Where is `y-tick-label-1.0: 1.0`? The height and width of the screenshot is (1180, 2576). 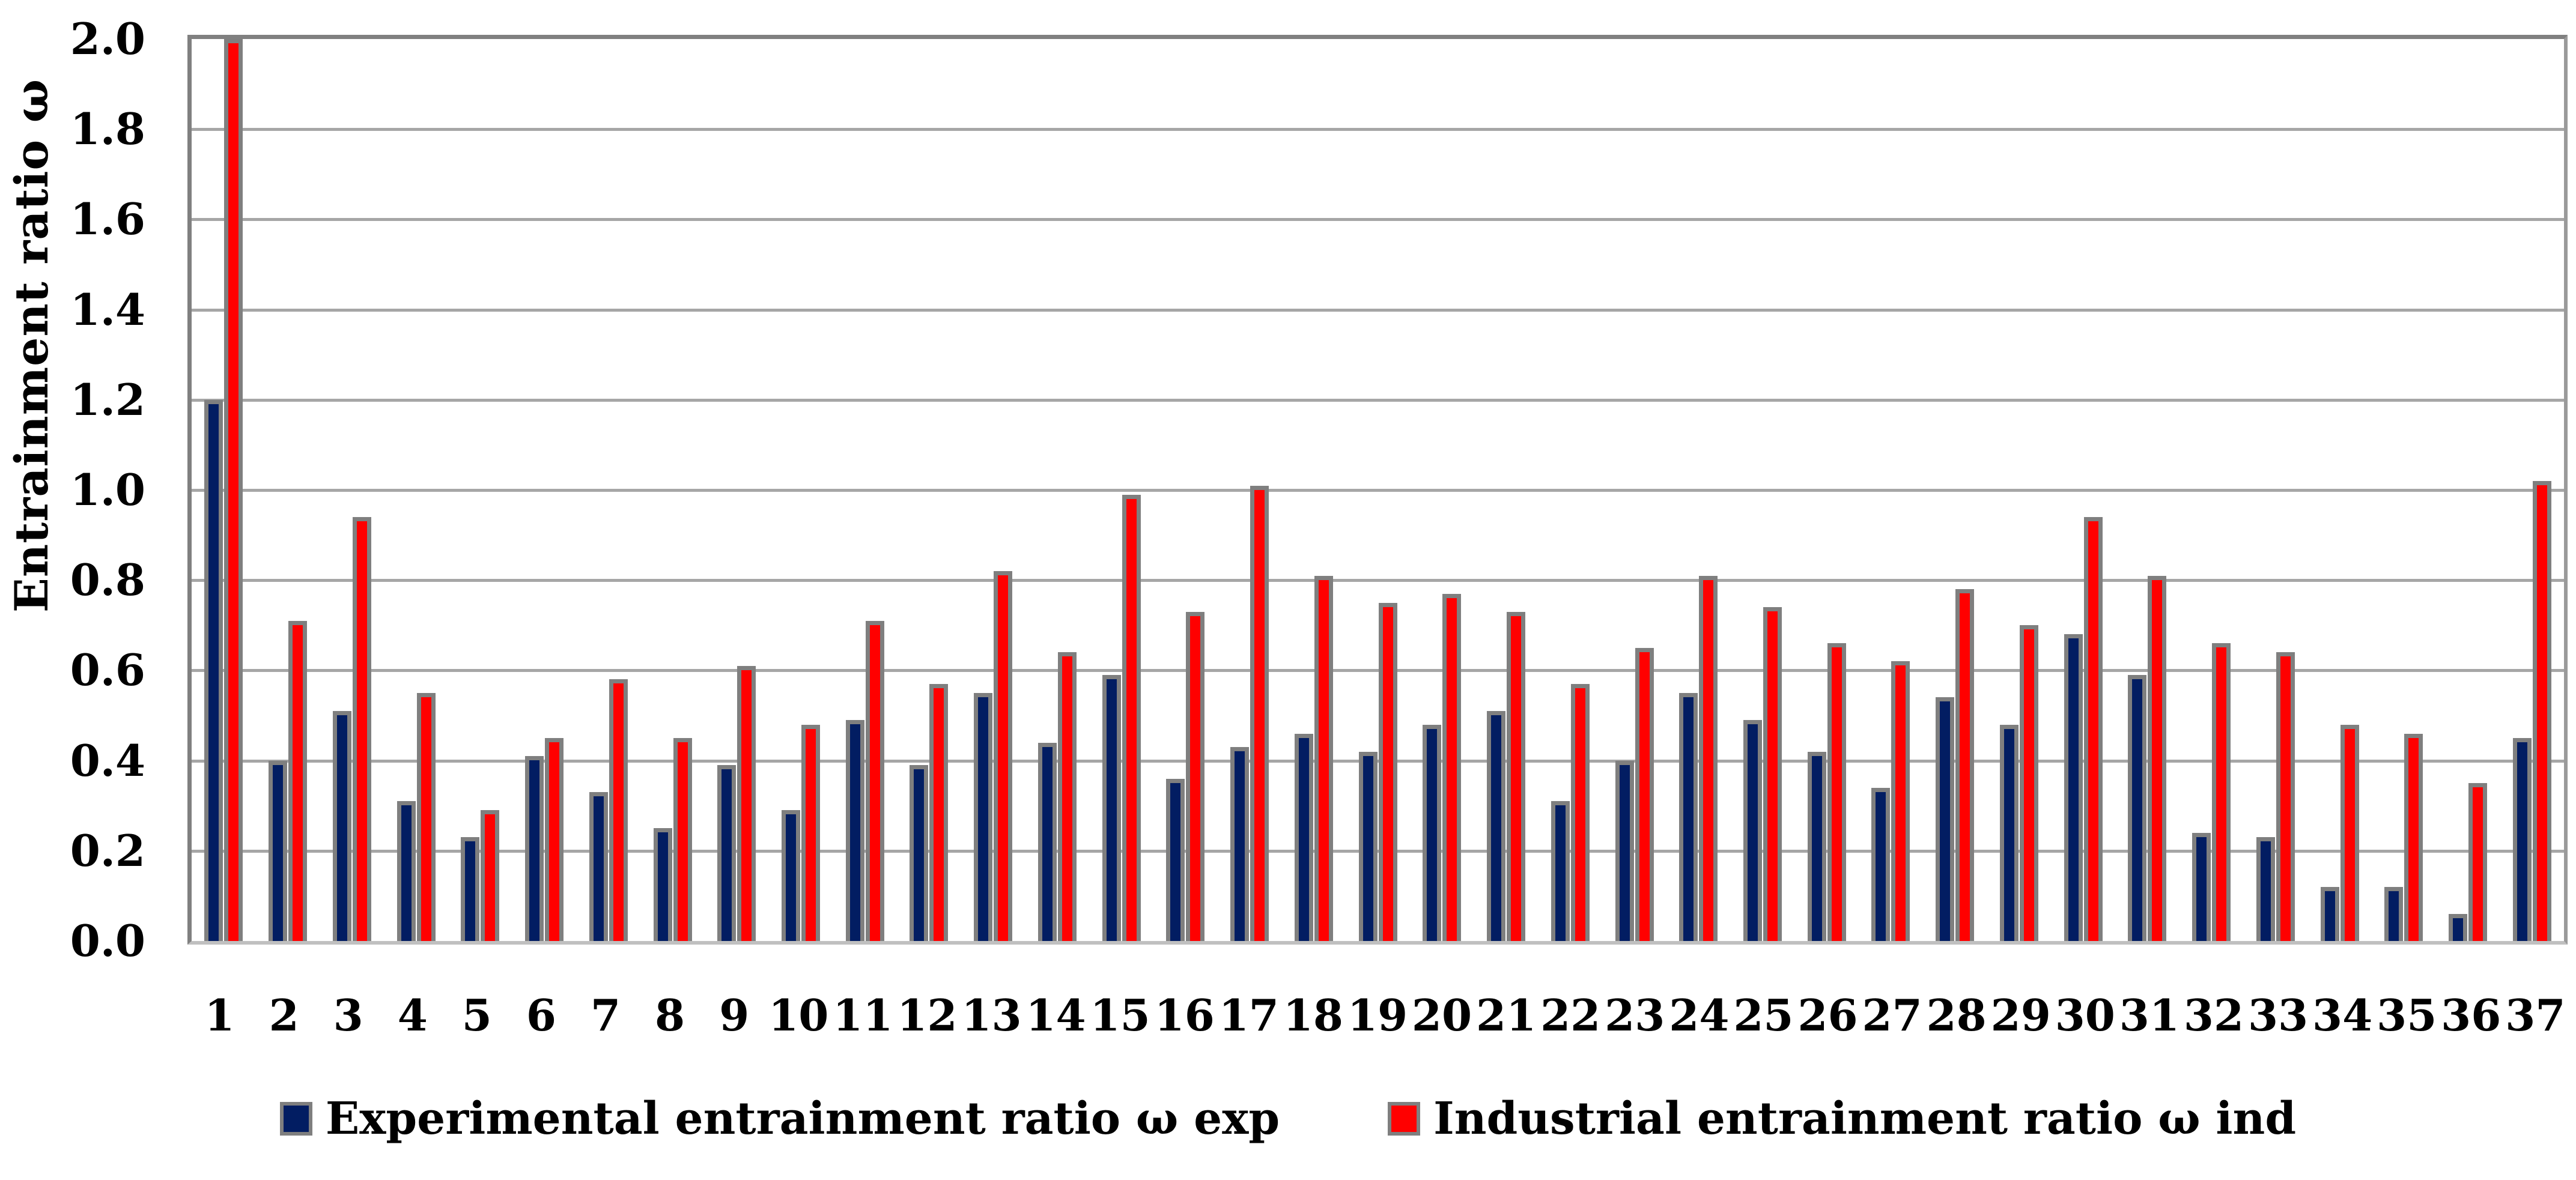
y-tick-label-1.0: 1.0 is located at coordinates (107, 489).